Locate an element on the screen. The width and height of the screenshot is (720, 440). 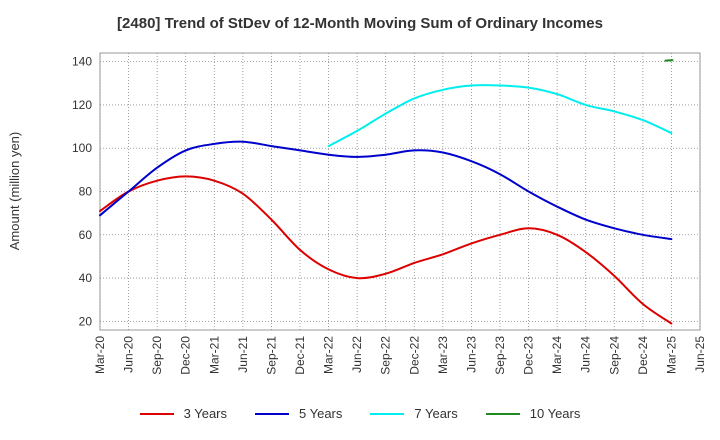
legend: 3 Years 5 Years 7 Years 10 Years is located at coordinates (360, 413).